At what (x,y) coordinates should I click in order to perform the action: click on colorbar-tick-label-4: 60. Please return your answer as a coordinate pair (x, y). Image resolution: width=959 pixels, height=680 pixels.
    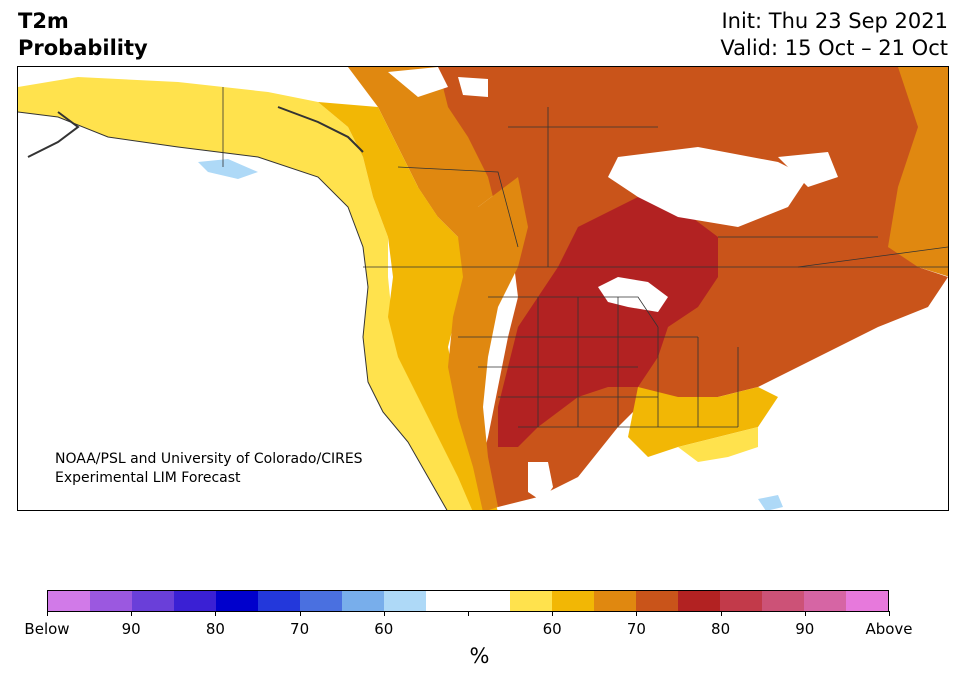
    Looking at the image, I should click on (384, 629).